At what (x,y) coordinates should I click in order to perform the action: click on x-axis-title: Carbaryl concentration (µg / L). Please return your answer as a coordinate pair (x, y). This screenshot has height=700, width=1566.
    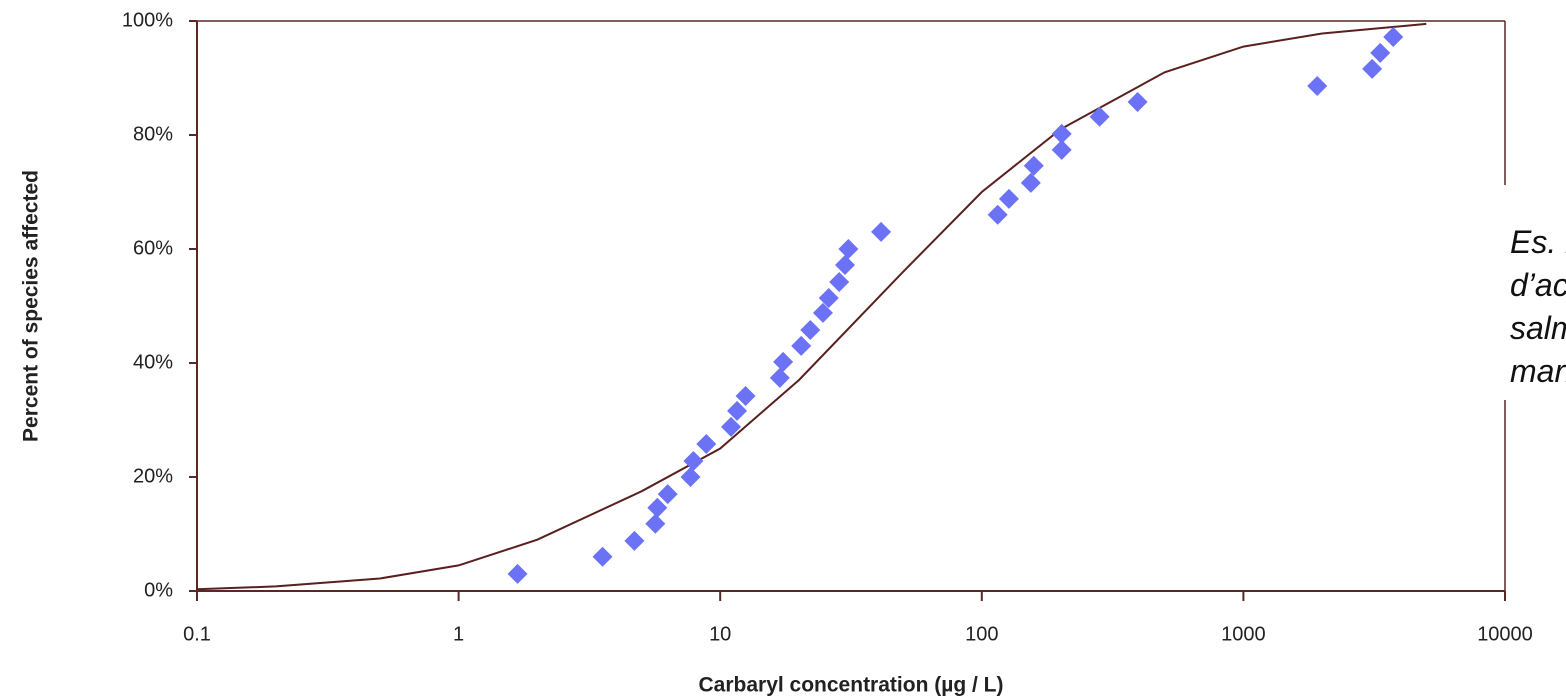
    Looking at the image, I should click on (851, 685).